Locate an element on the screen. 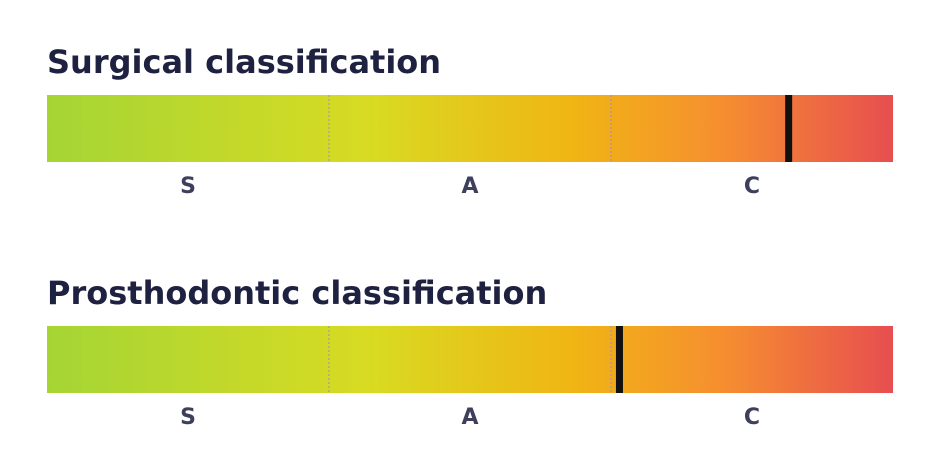  gauge-title: Surgical classification is located at coordinates (244, 62).